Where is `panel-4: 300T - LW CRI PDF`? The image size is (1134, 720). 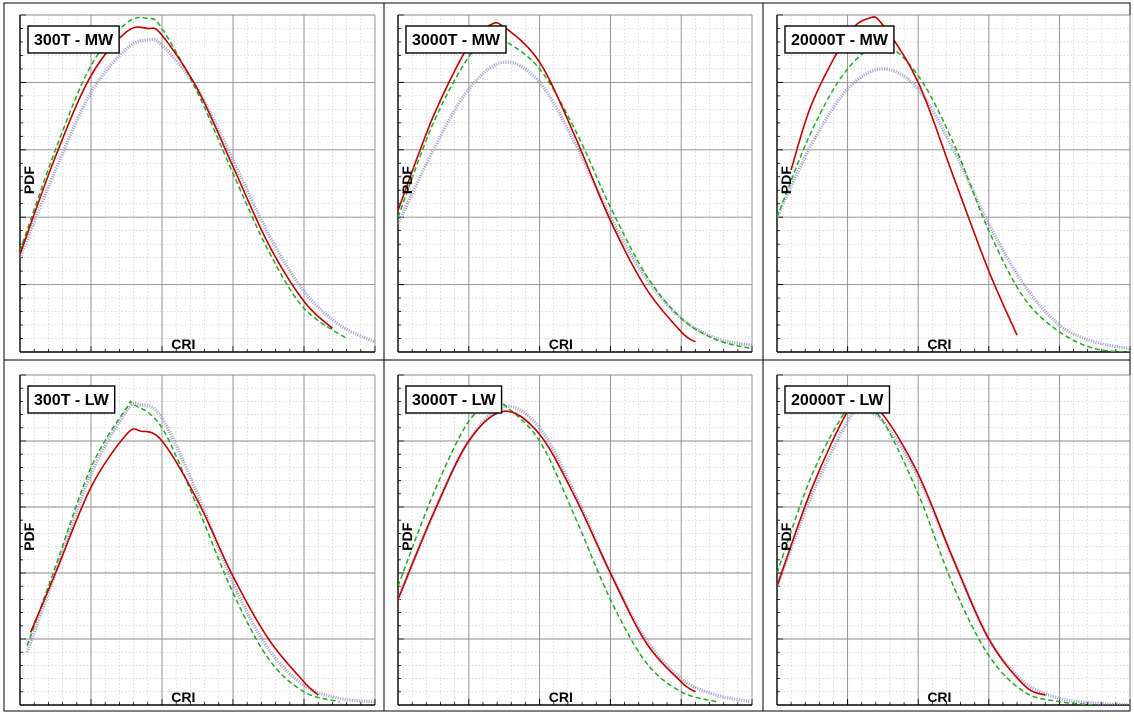
panel-4: 300T - LW CRI PDF is located at coordinates (197, 540).